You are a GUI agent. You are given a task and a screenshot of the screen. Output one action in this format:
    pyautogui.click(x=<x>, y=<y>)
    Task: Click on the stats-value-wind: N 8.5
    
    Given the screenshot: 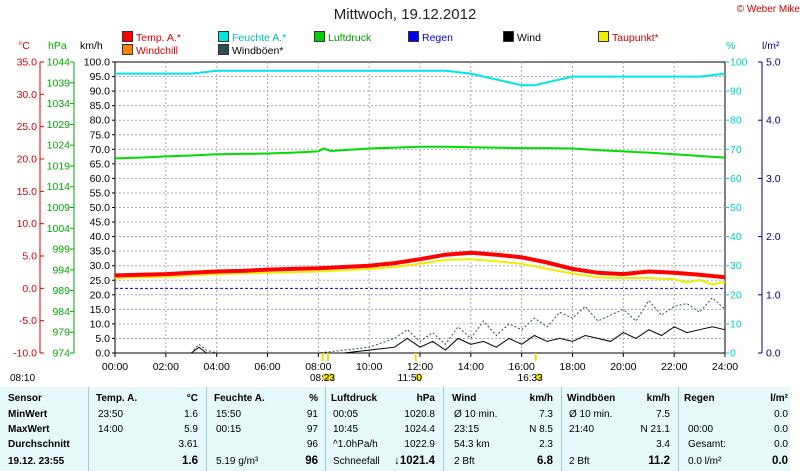 What is the action you would take?
    pyautogui.click(x=541, y=429)
    